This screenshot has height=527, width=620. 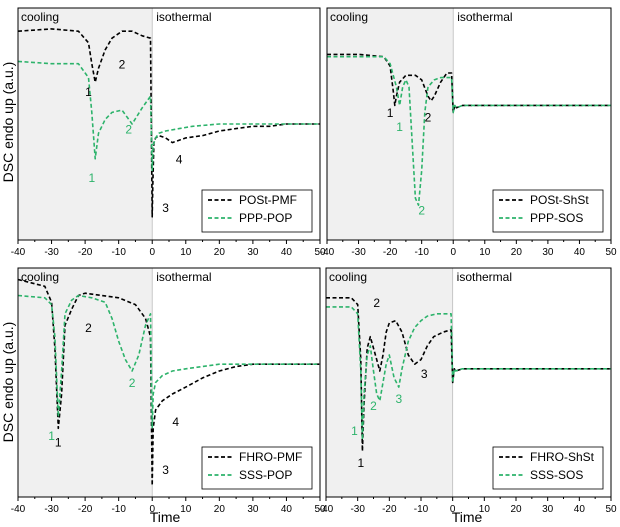 I want to click on region-label-cooling: cooling, so click(x=348, y=277).